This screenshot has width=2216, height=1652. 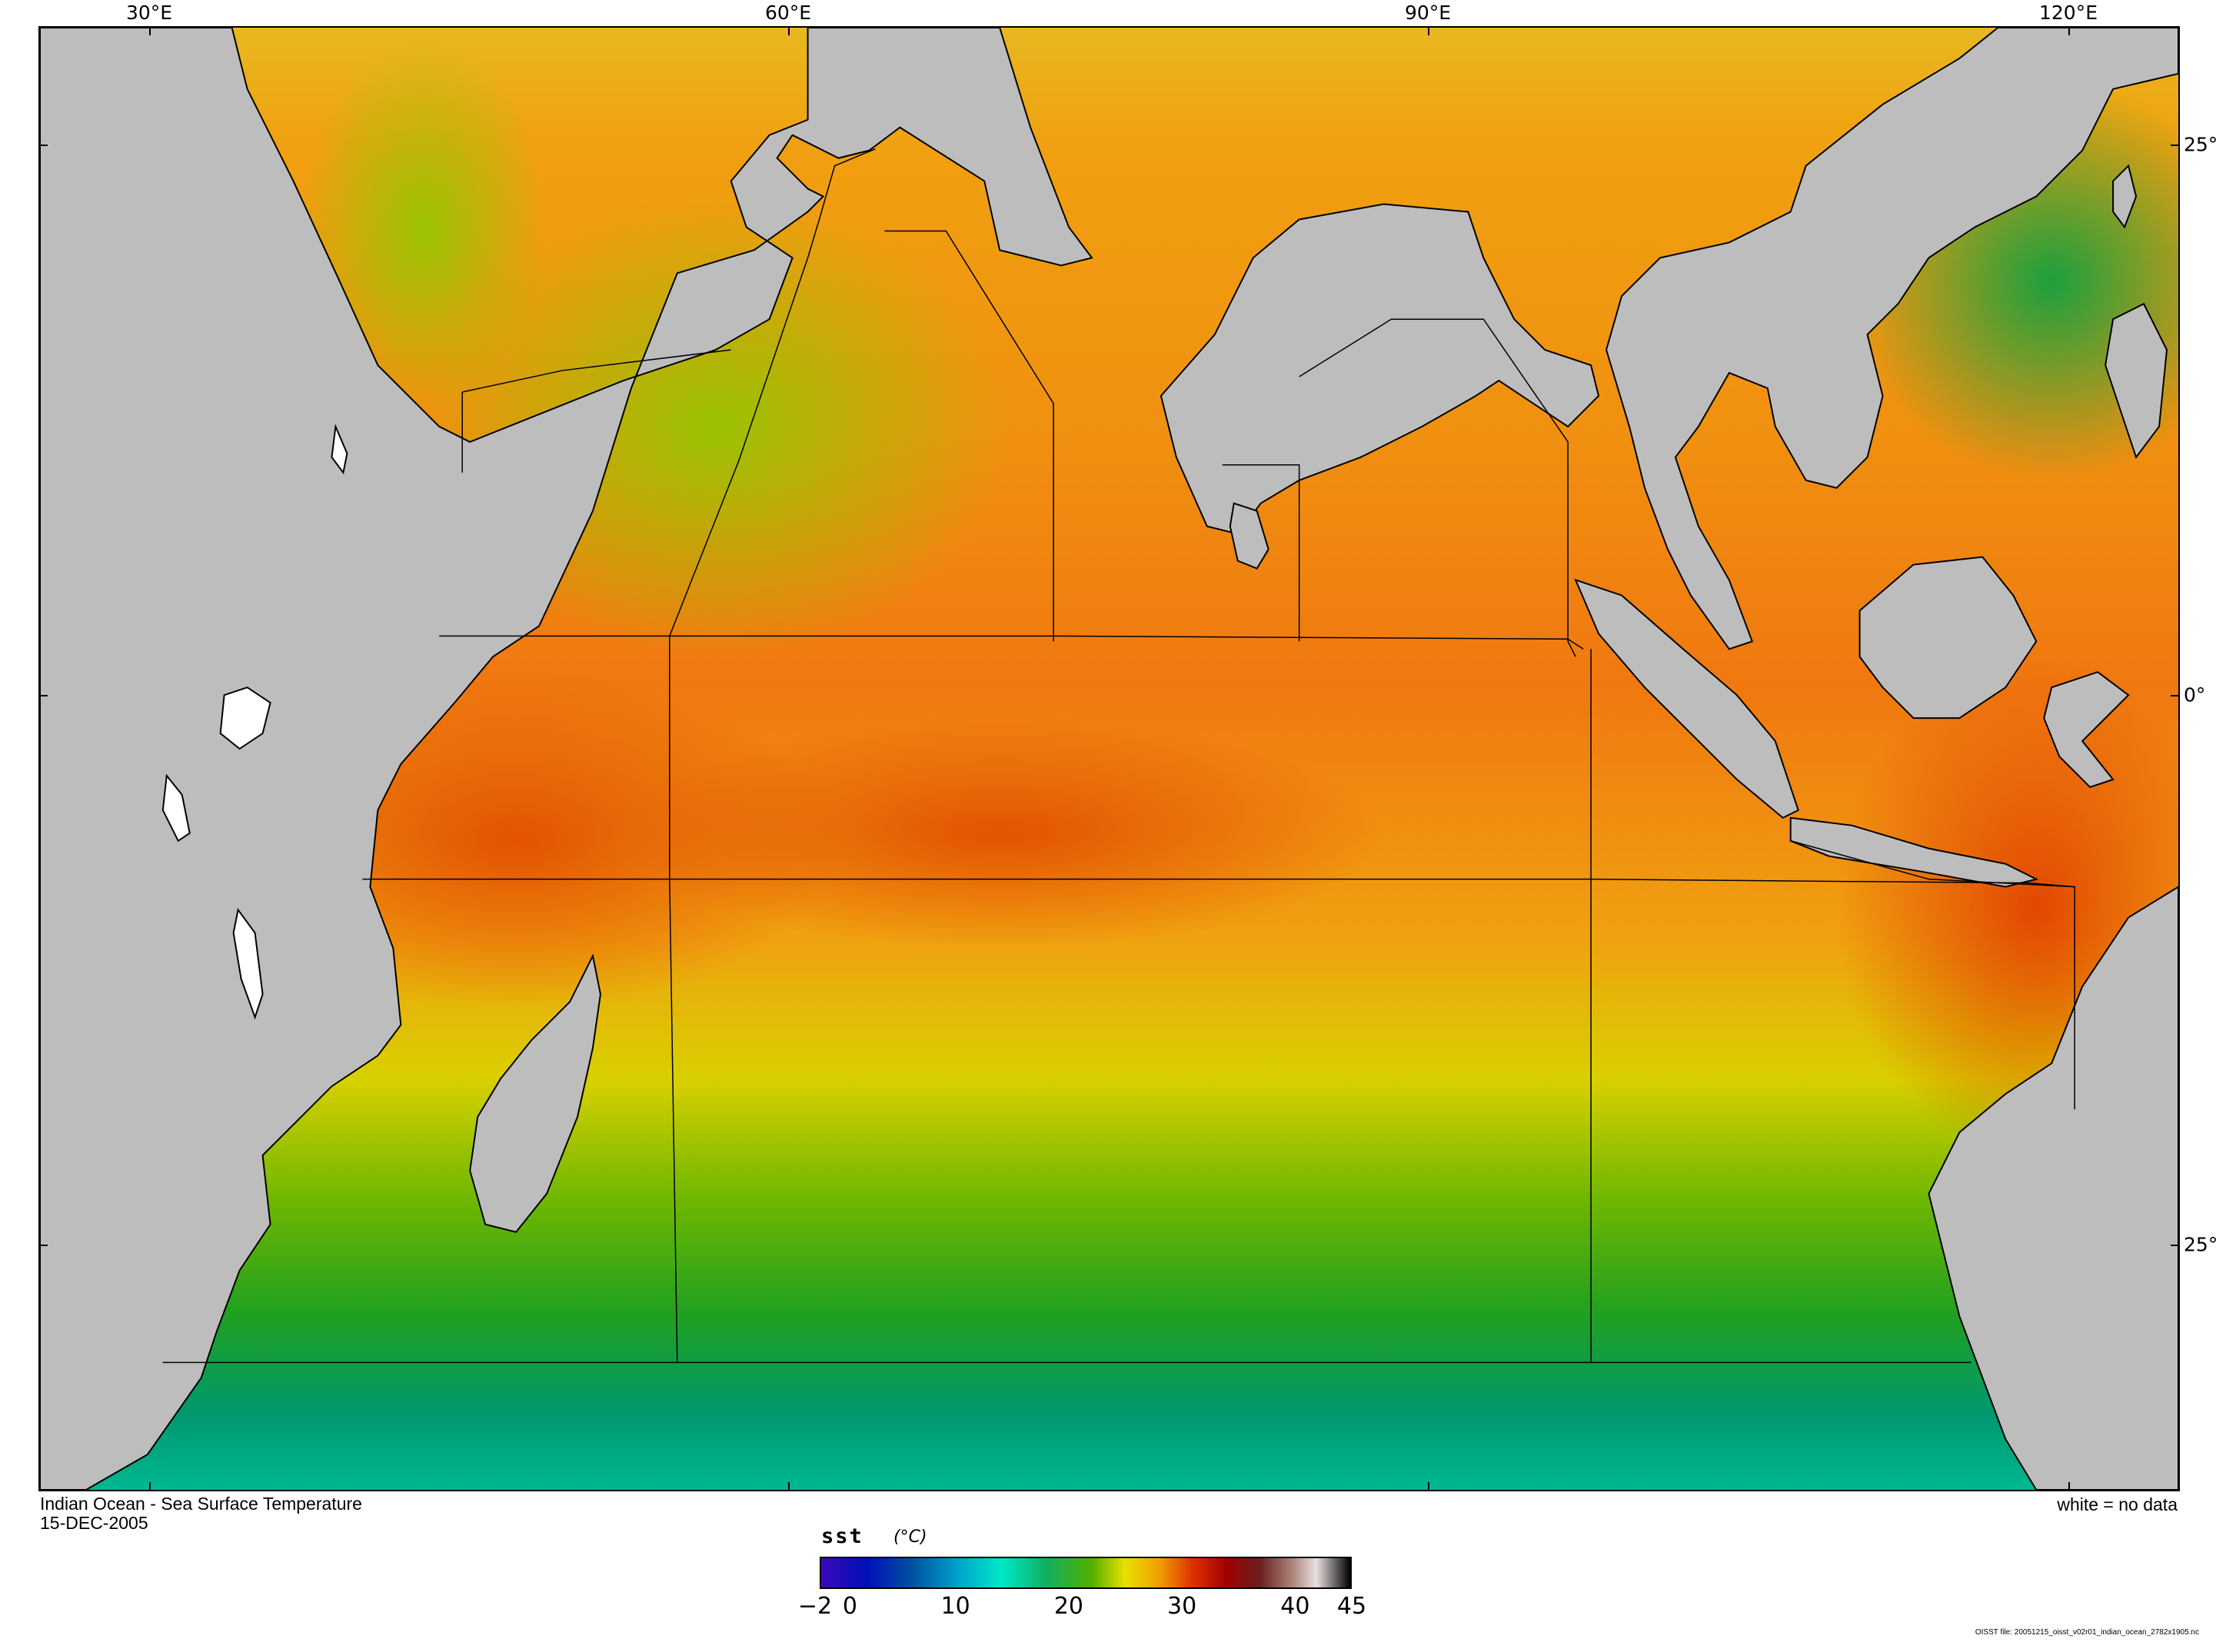 I want to click on lon-tick-mark-bottom-120e, so click(x=2069, y=1486).